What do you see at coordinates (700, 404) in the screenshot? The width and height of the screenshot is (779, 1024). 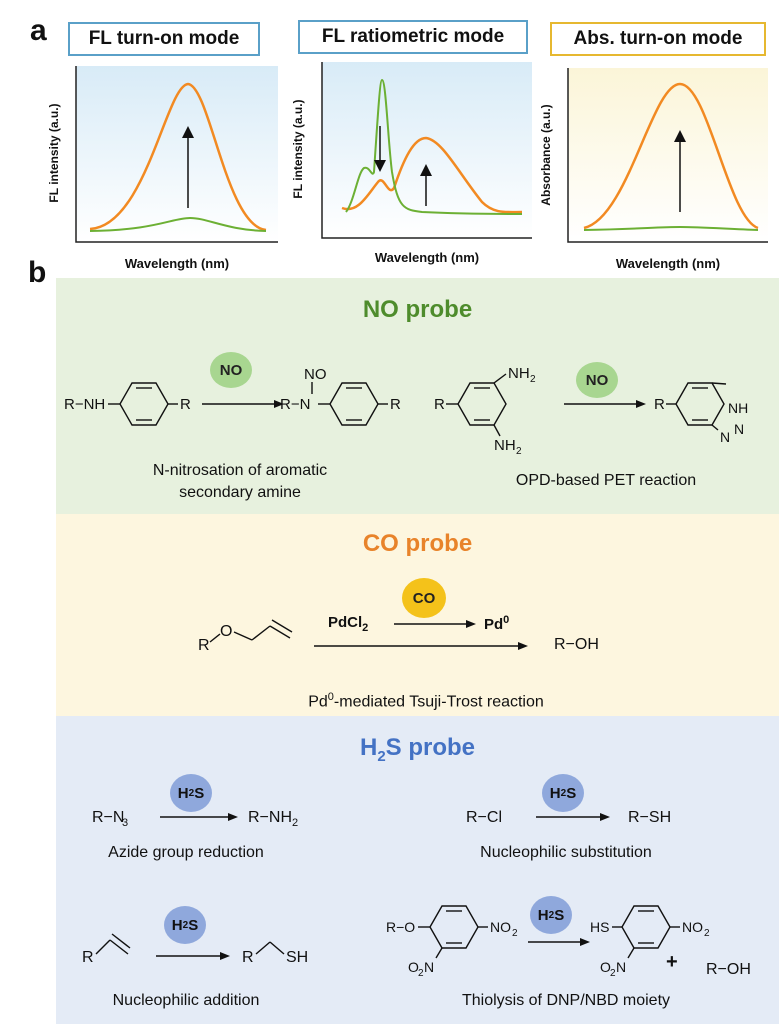 I see `no-r2-benzotriazole` at bounding box center [700, 404].